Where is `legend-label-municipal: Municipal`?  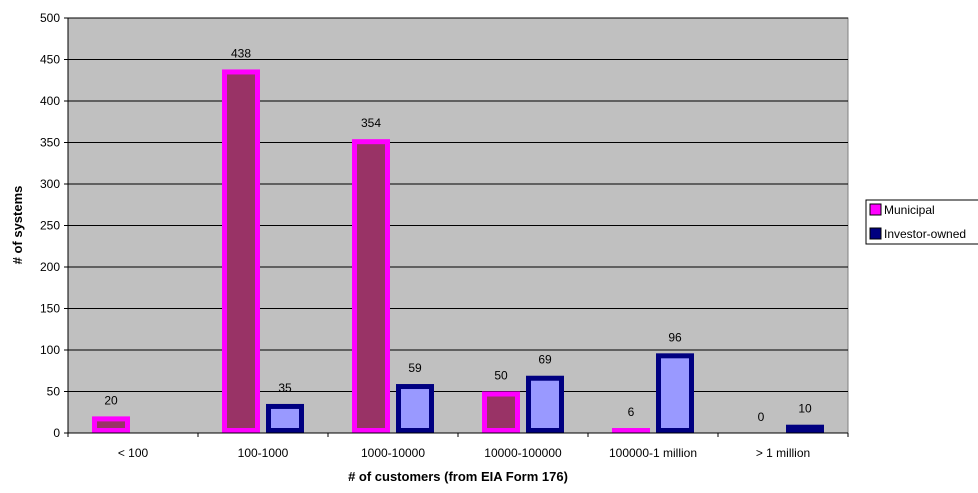 legend-label-municipal: Municipal is located at coordinates (909, 210).